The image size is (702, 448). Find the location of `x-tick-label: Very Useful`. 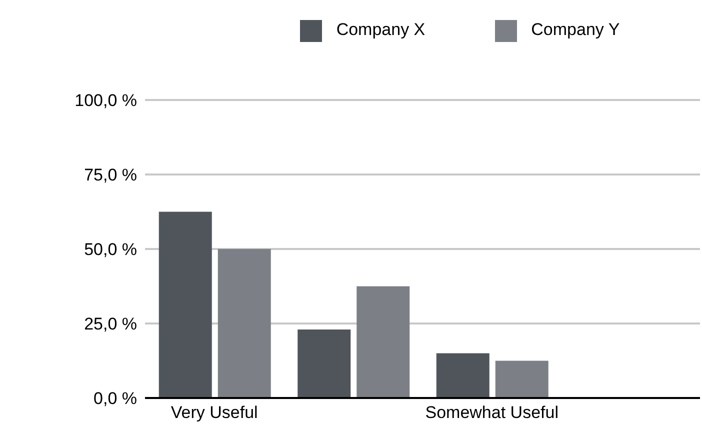

x-tick-label: Very Useful is located at coordinates (214, 412).